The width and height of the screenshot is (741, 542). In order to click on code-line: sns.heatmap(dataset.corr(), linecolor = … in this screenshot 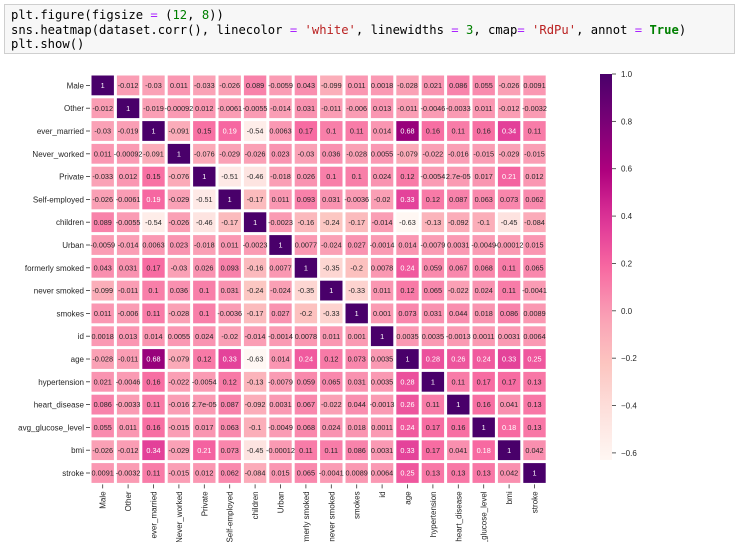, I will do `click(369, 30)`.